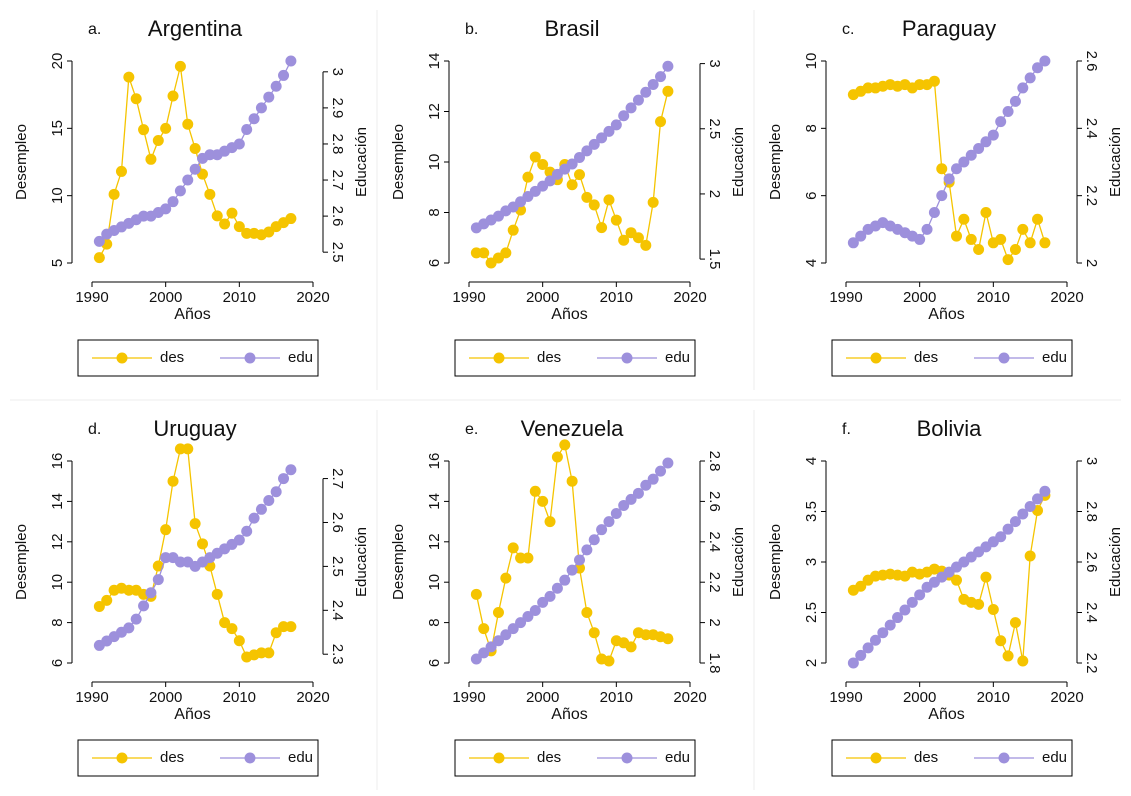 The image size is (1131, 796). I want to click on chart-title: Uruguay, so click(194, 428).